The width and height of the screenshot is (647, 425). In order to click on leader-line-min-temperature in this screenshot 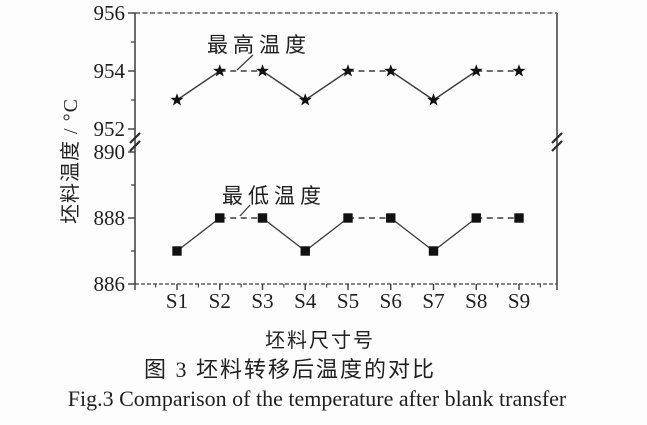, I will do `click(245, 210)`.